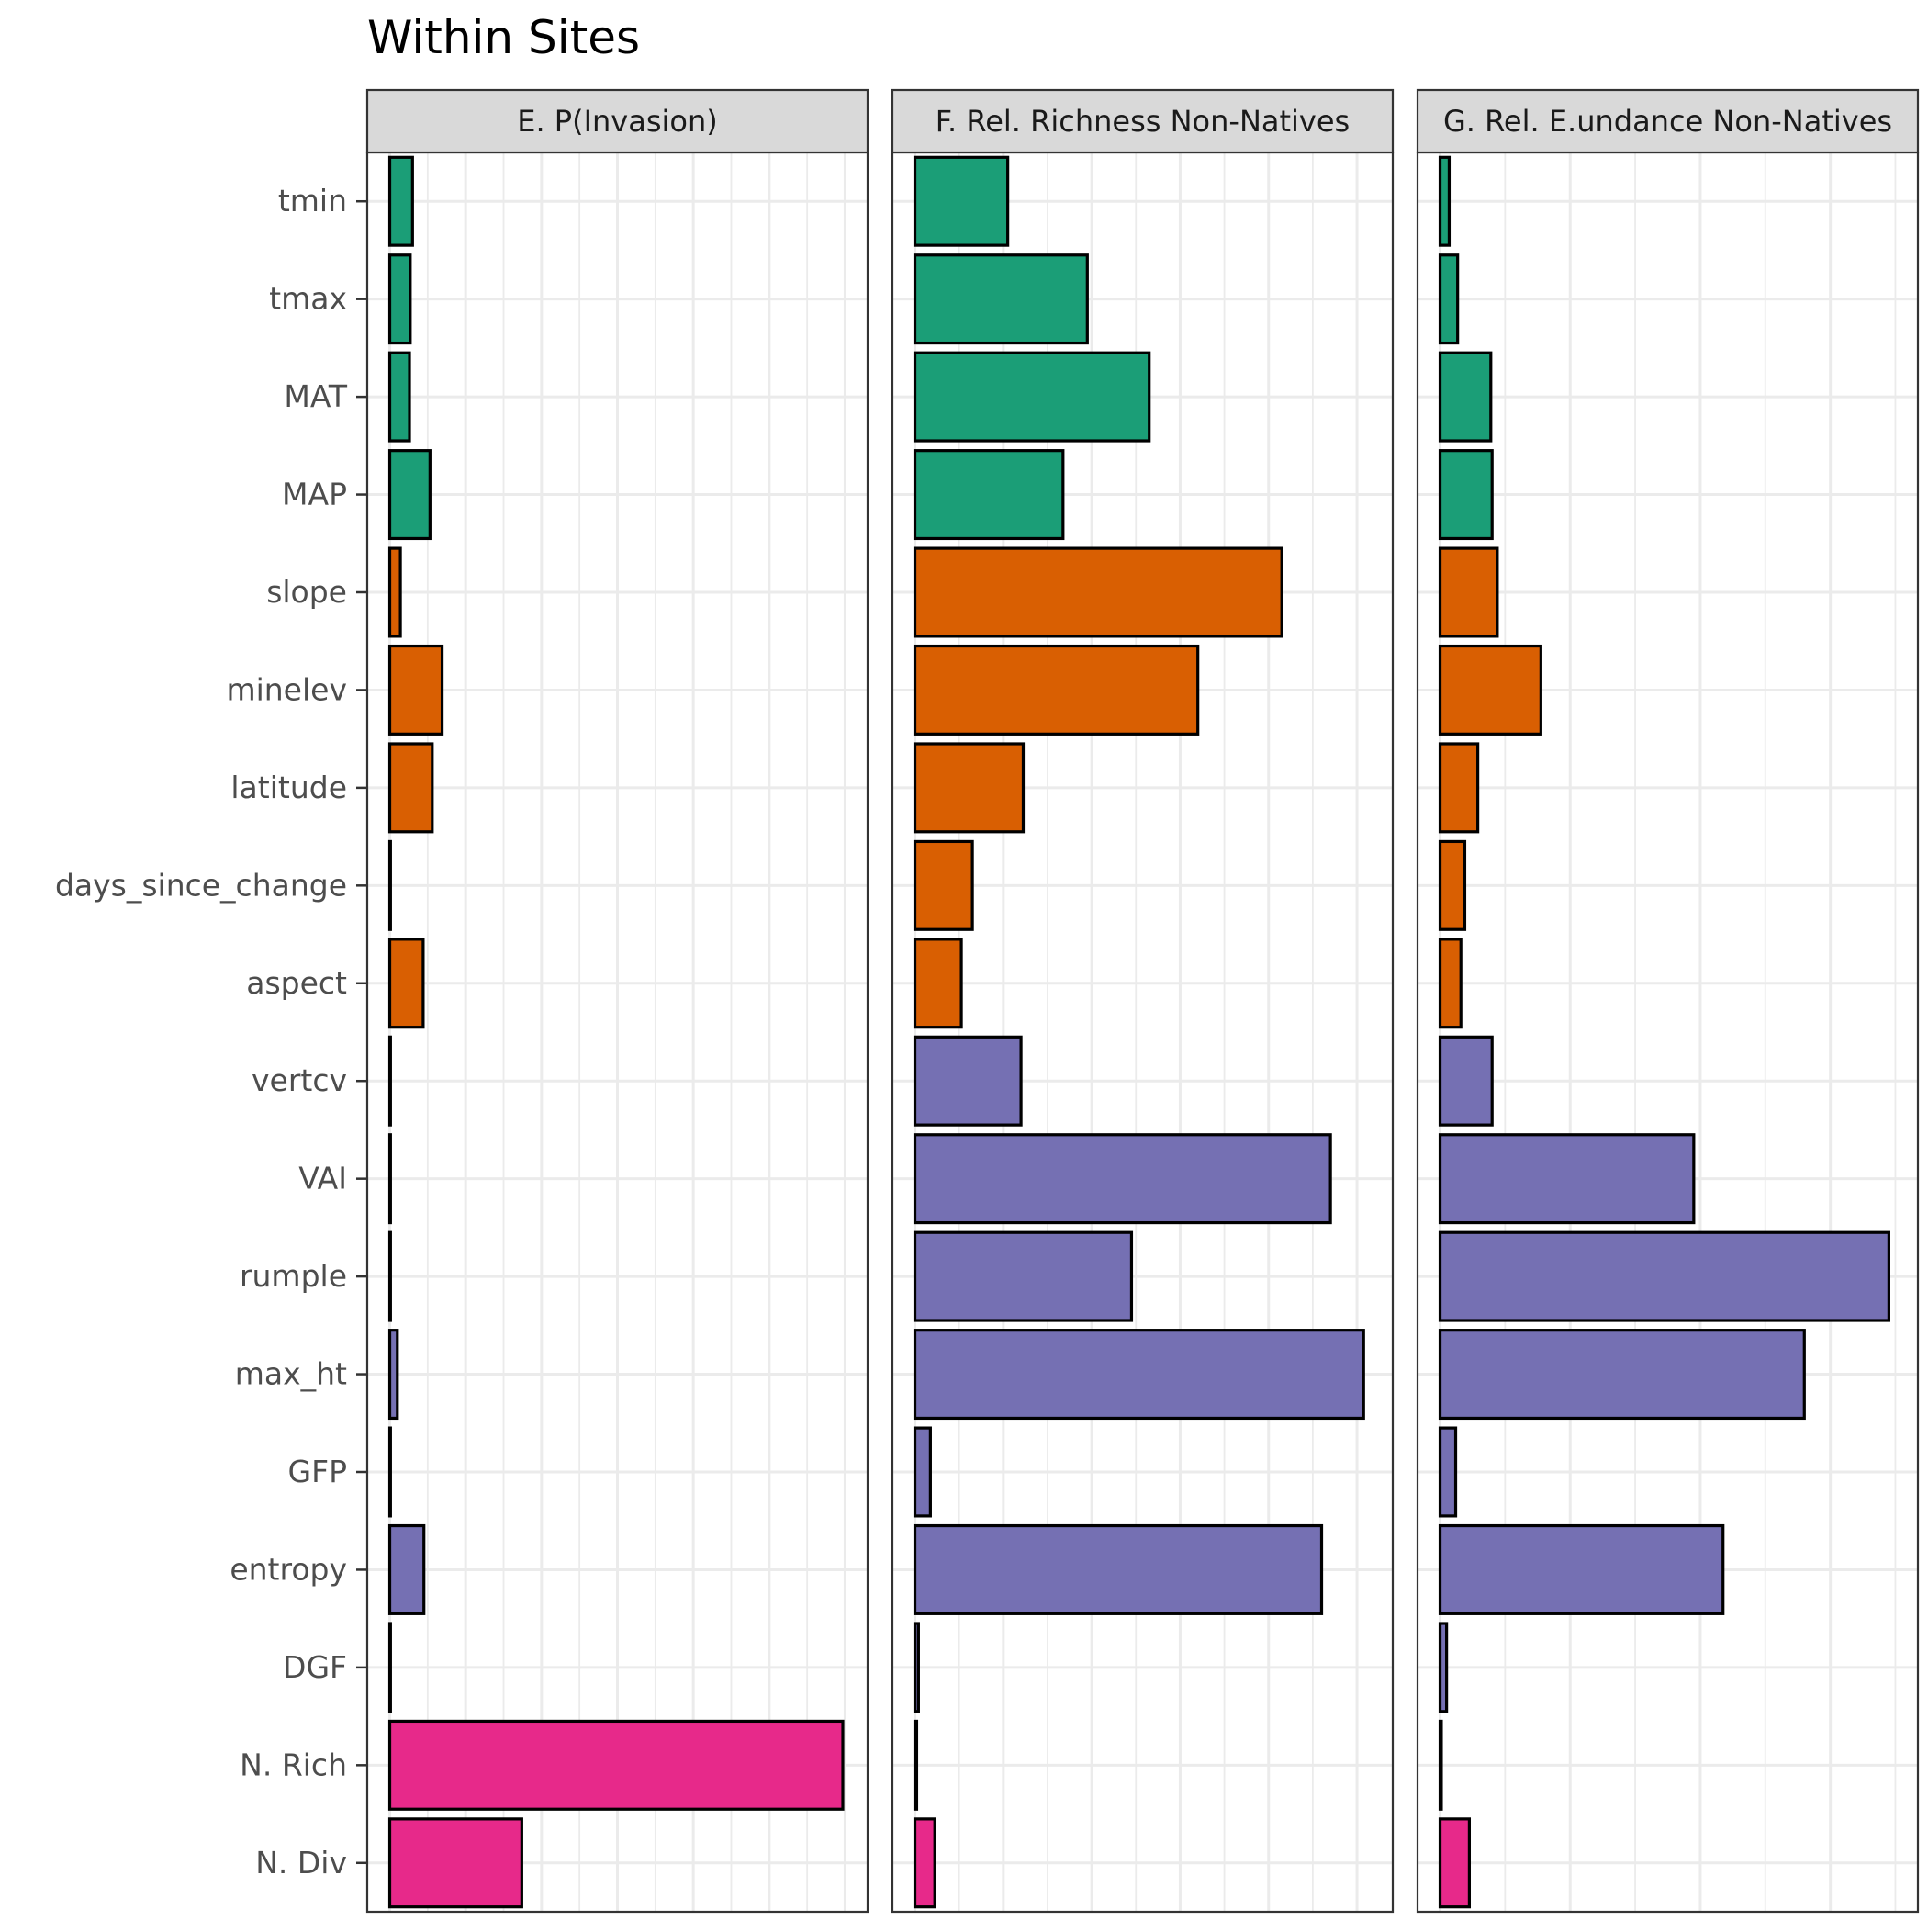  Describe the element at coordinates (315, 396) in the screenshot. I see `y-tick-label: MAT` at that location.